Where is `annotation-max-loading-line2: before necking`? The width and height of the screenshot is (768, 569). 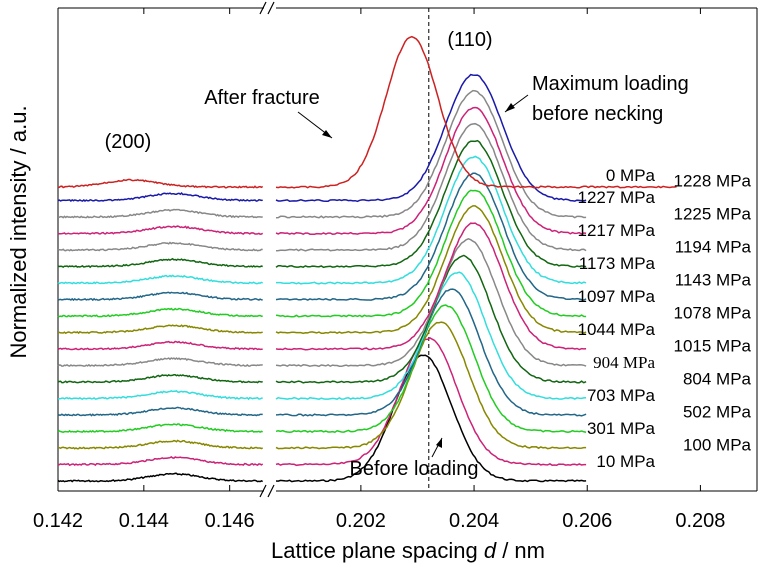
annotation-max-loading-line2: before necking is located at coordinates (597, 114).